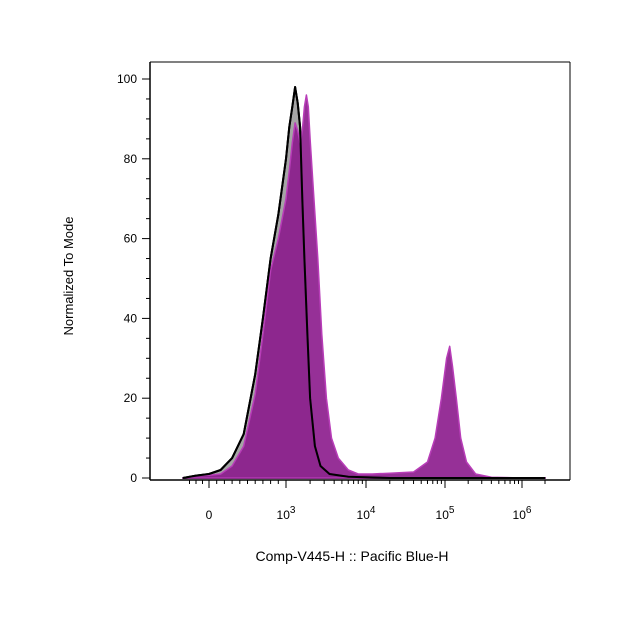 The width and height of the screenshot is (630, 629). What do you see at coordinates (131, 318) in the screenshot?
I see `y-tick-label: 40` at bounding box center [131, 318].